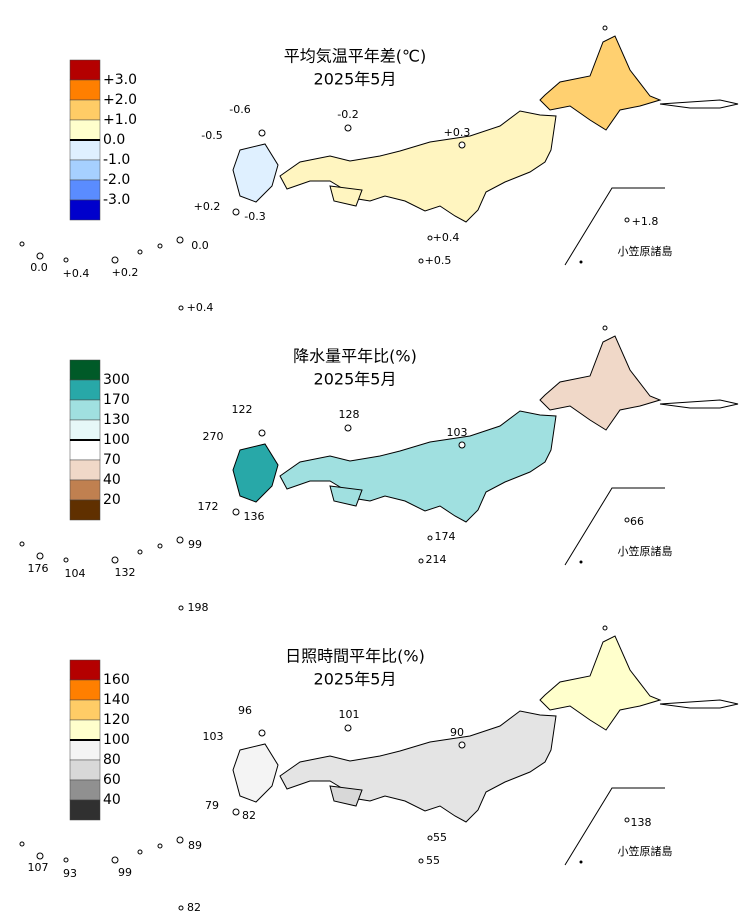  What do you see at coordinates (208, 506) in the screenshot?
I see `map-label: 172` at bounding box center [208, 506].